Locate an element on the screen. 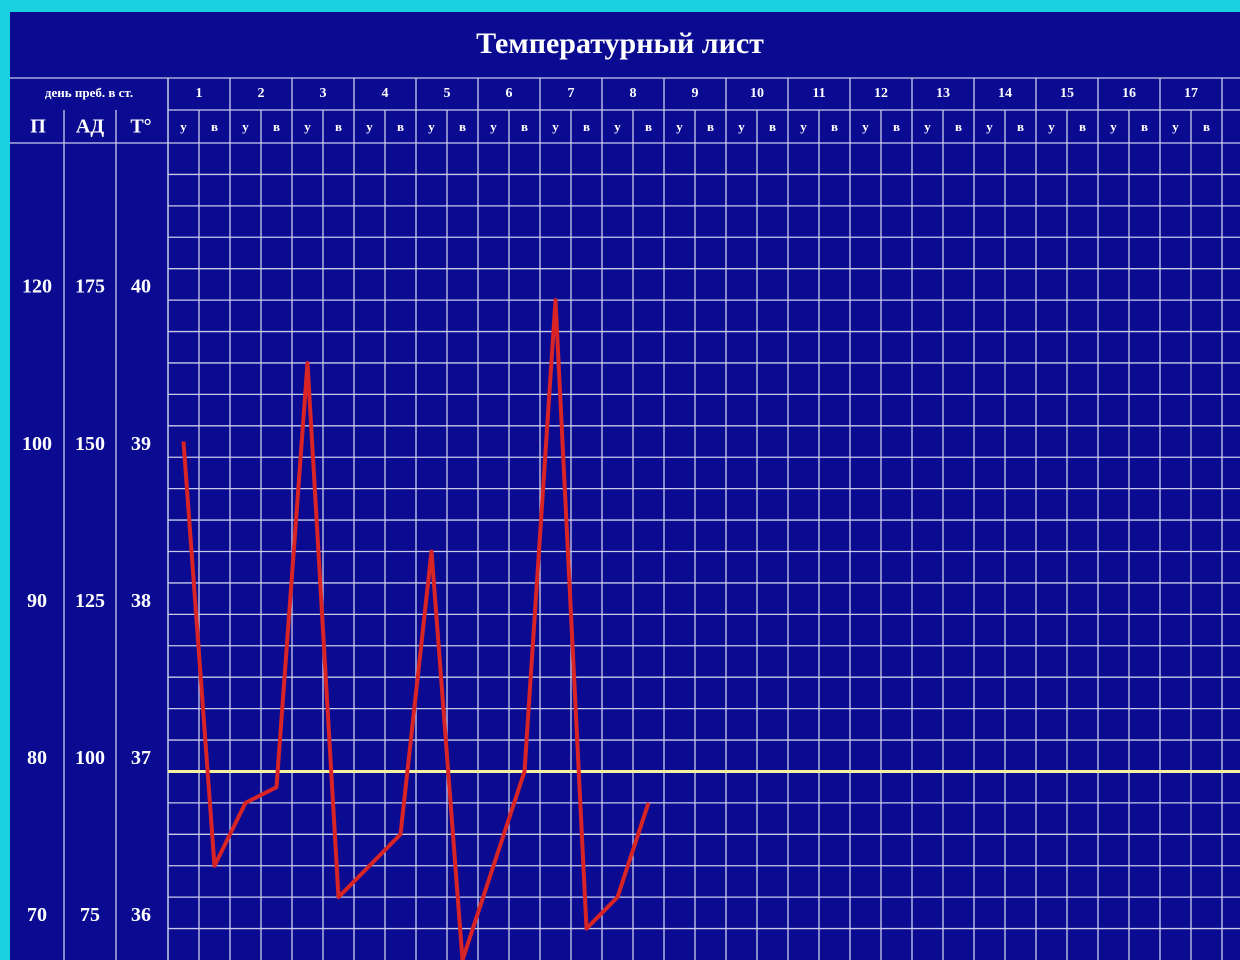  day-label: 16 is located at coordinates (1129, 93).